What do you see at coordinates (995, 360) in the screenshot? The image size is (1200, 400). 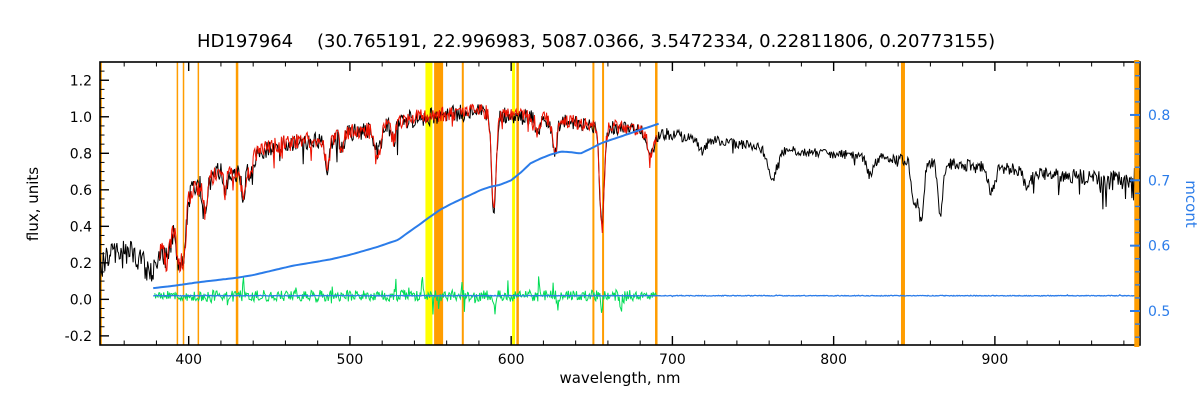 I see `x-tick-label: 900` at bounding box center [995, 360].